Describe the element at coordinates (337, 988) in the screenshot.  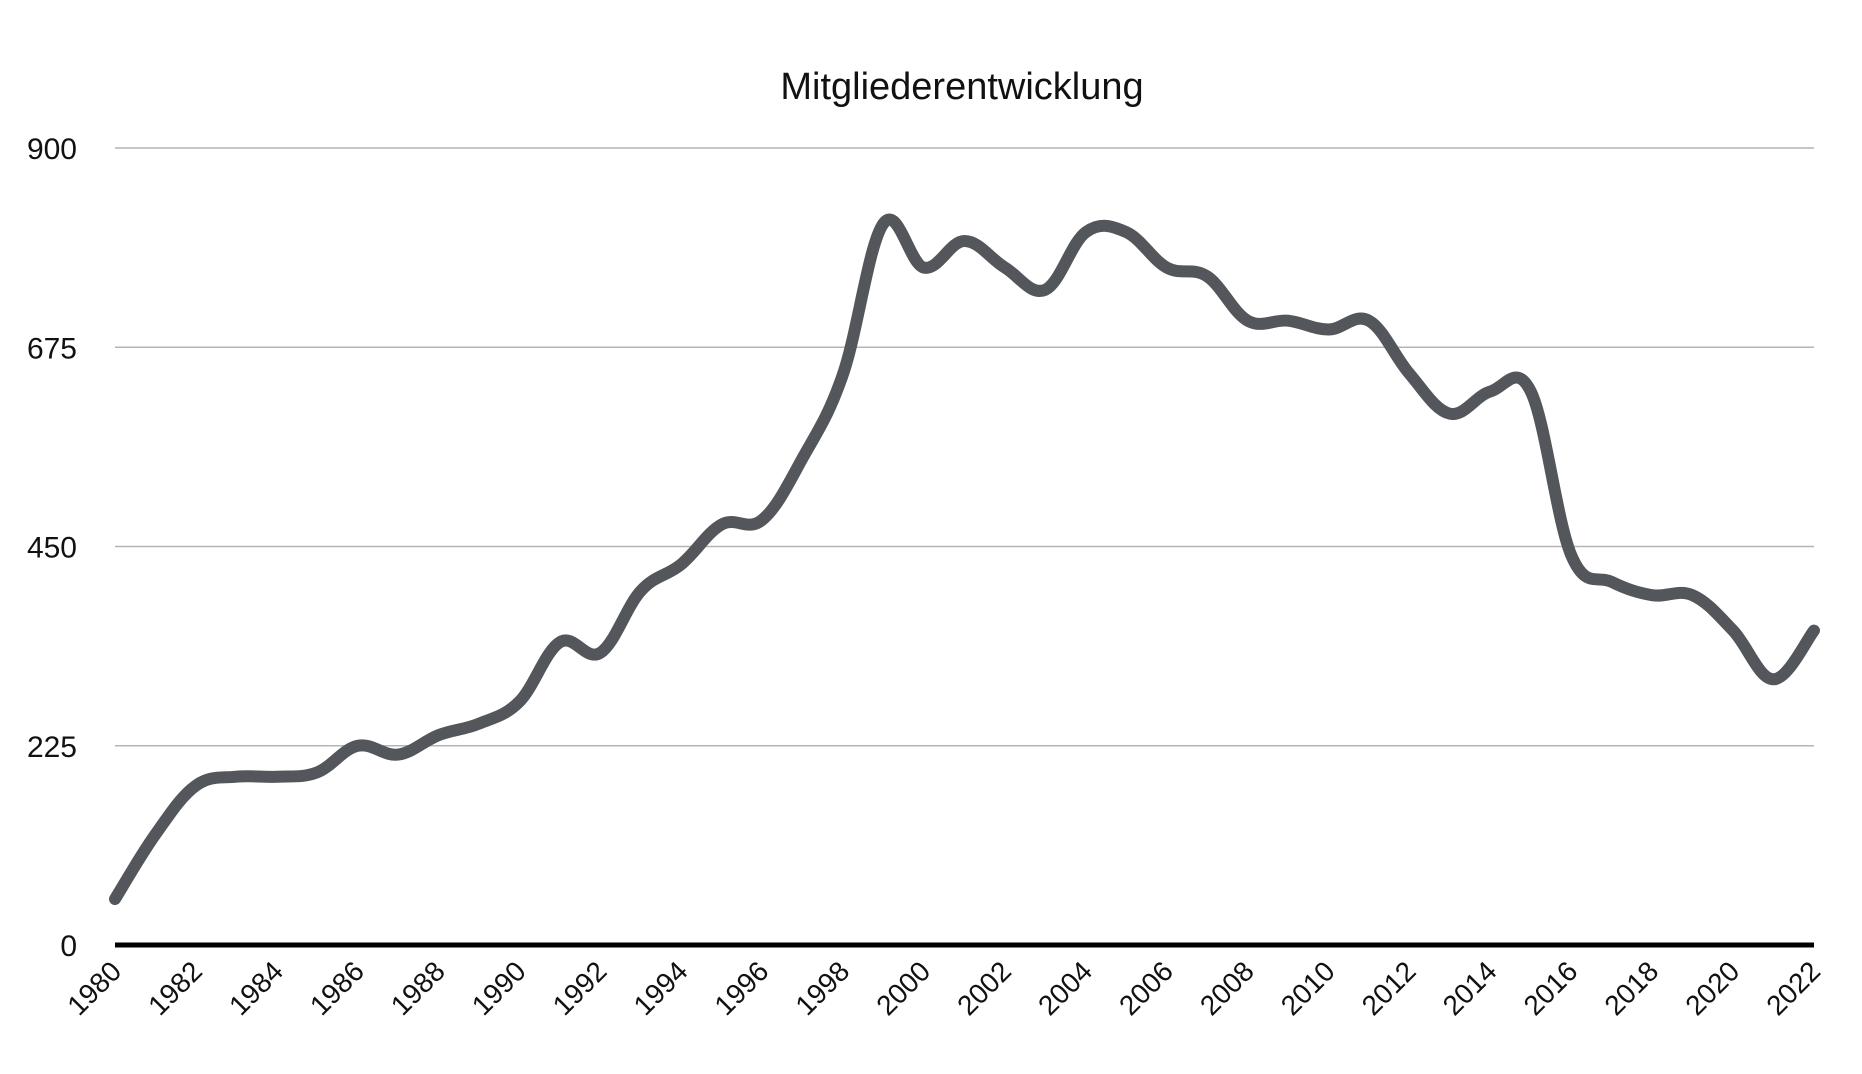
I see `x-tick-label: 1986` at that location.